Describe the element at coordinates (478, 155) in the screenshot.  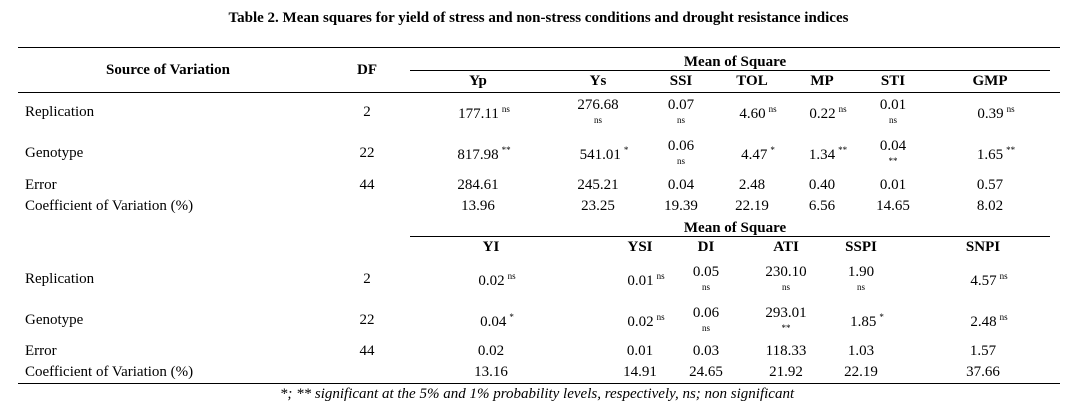
I see `cell-value: 817.98` at that location.